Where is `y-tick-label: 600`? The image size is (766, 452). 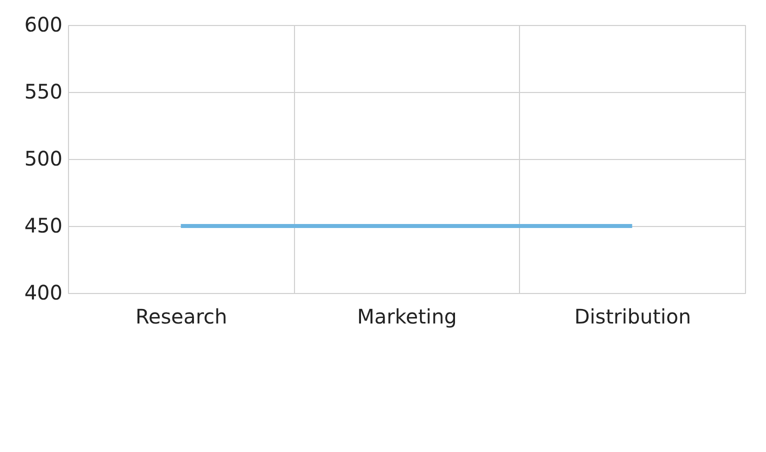
y-tick-label: 600 is located at coordinates (43, 24).